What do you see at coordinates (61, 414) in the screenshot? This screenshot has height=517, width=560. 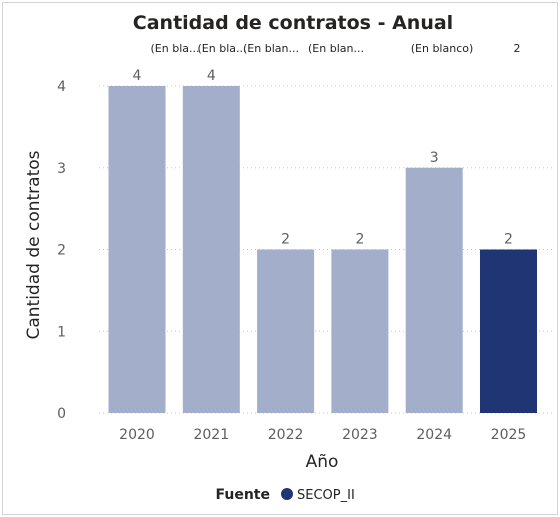 I see `y-tick-label: 0` at bounding box center [61, 414].